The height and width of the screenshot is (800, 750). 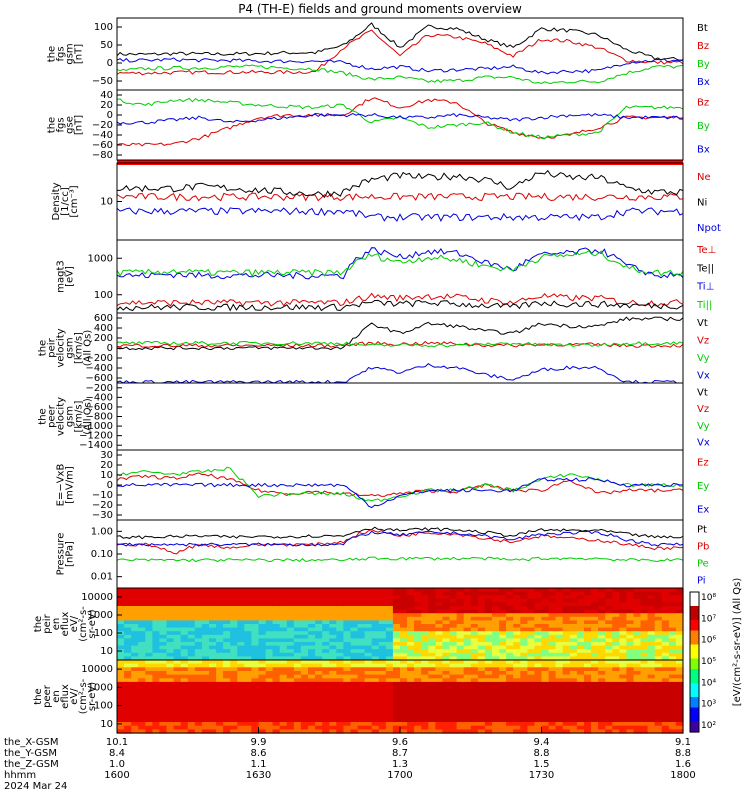 I want to click on y-axis-label-line: gsm, so click(x=70, y=53).